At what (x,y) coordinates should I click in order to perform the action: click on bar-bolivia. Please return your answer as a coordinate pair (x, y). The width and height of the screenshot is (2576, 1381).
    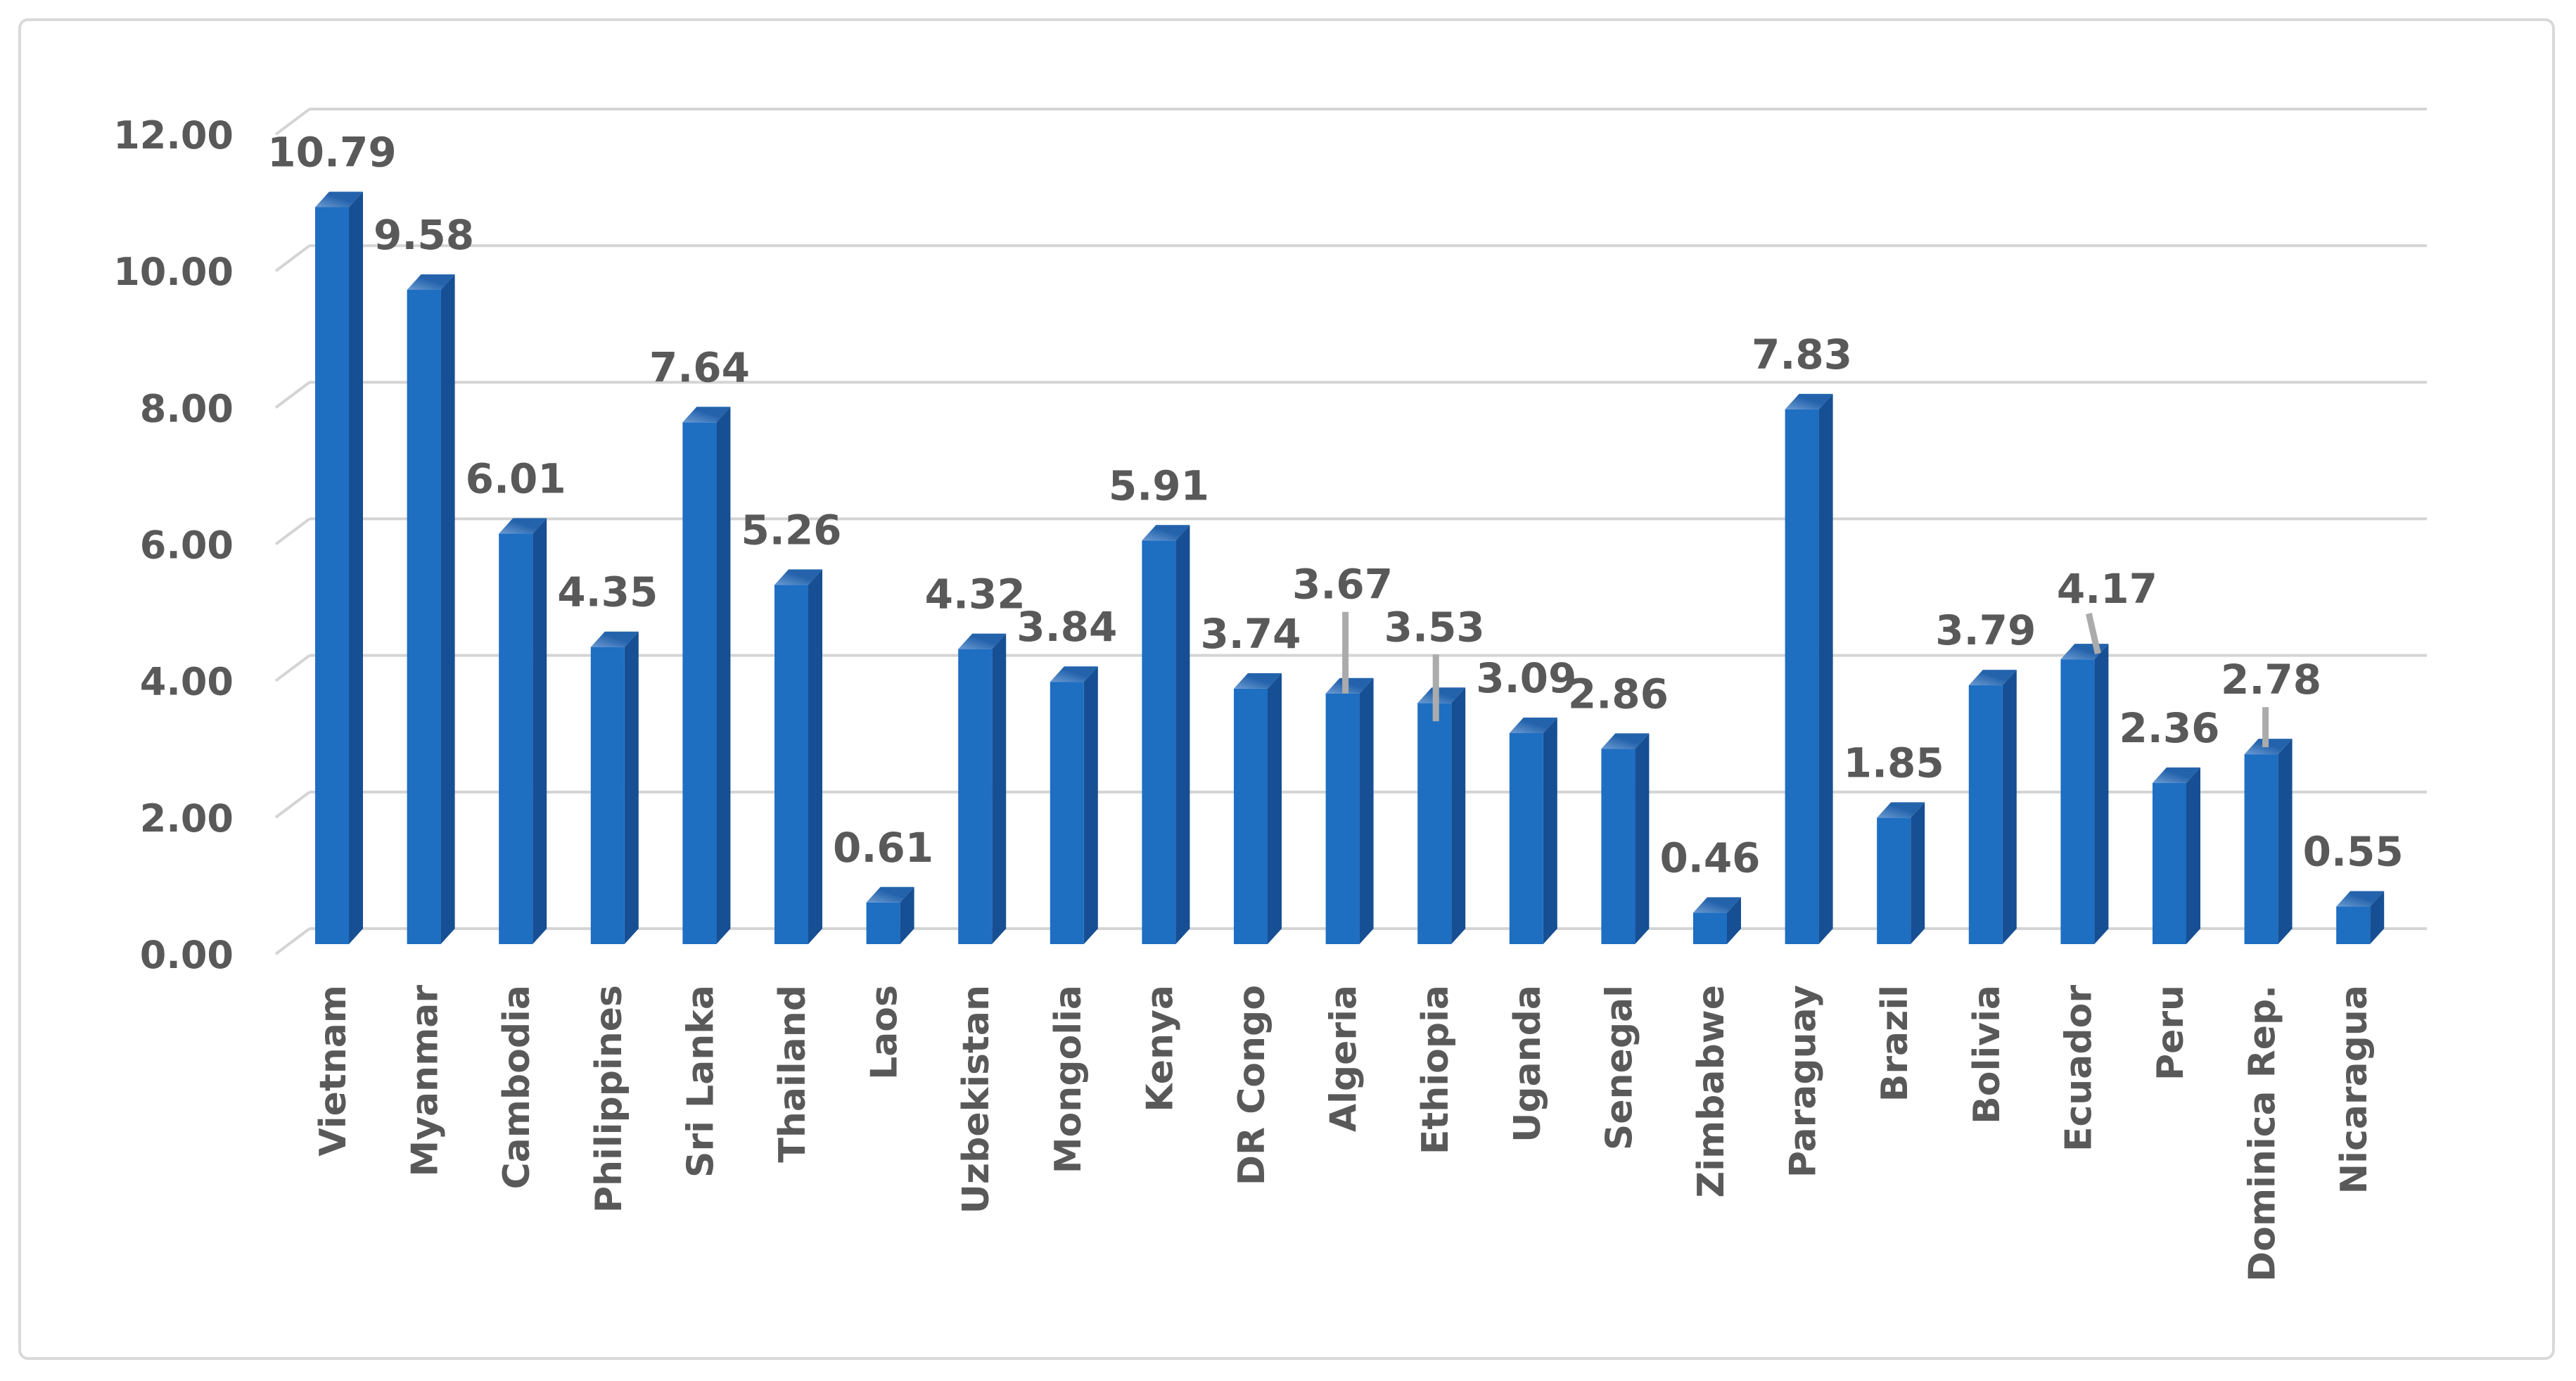
    Looking at the image, I should click on (1992, 807).